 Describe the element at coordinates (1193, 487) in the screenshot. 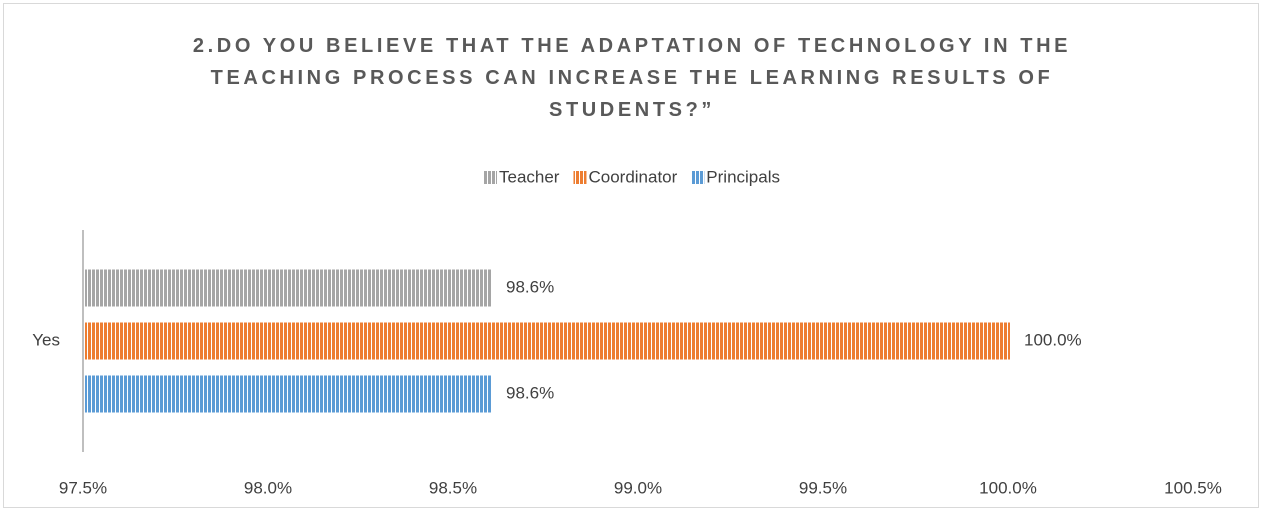

I see `x-tick-label: 100.5%` at that location.